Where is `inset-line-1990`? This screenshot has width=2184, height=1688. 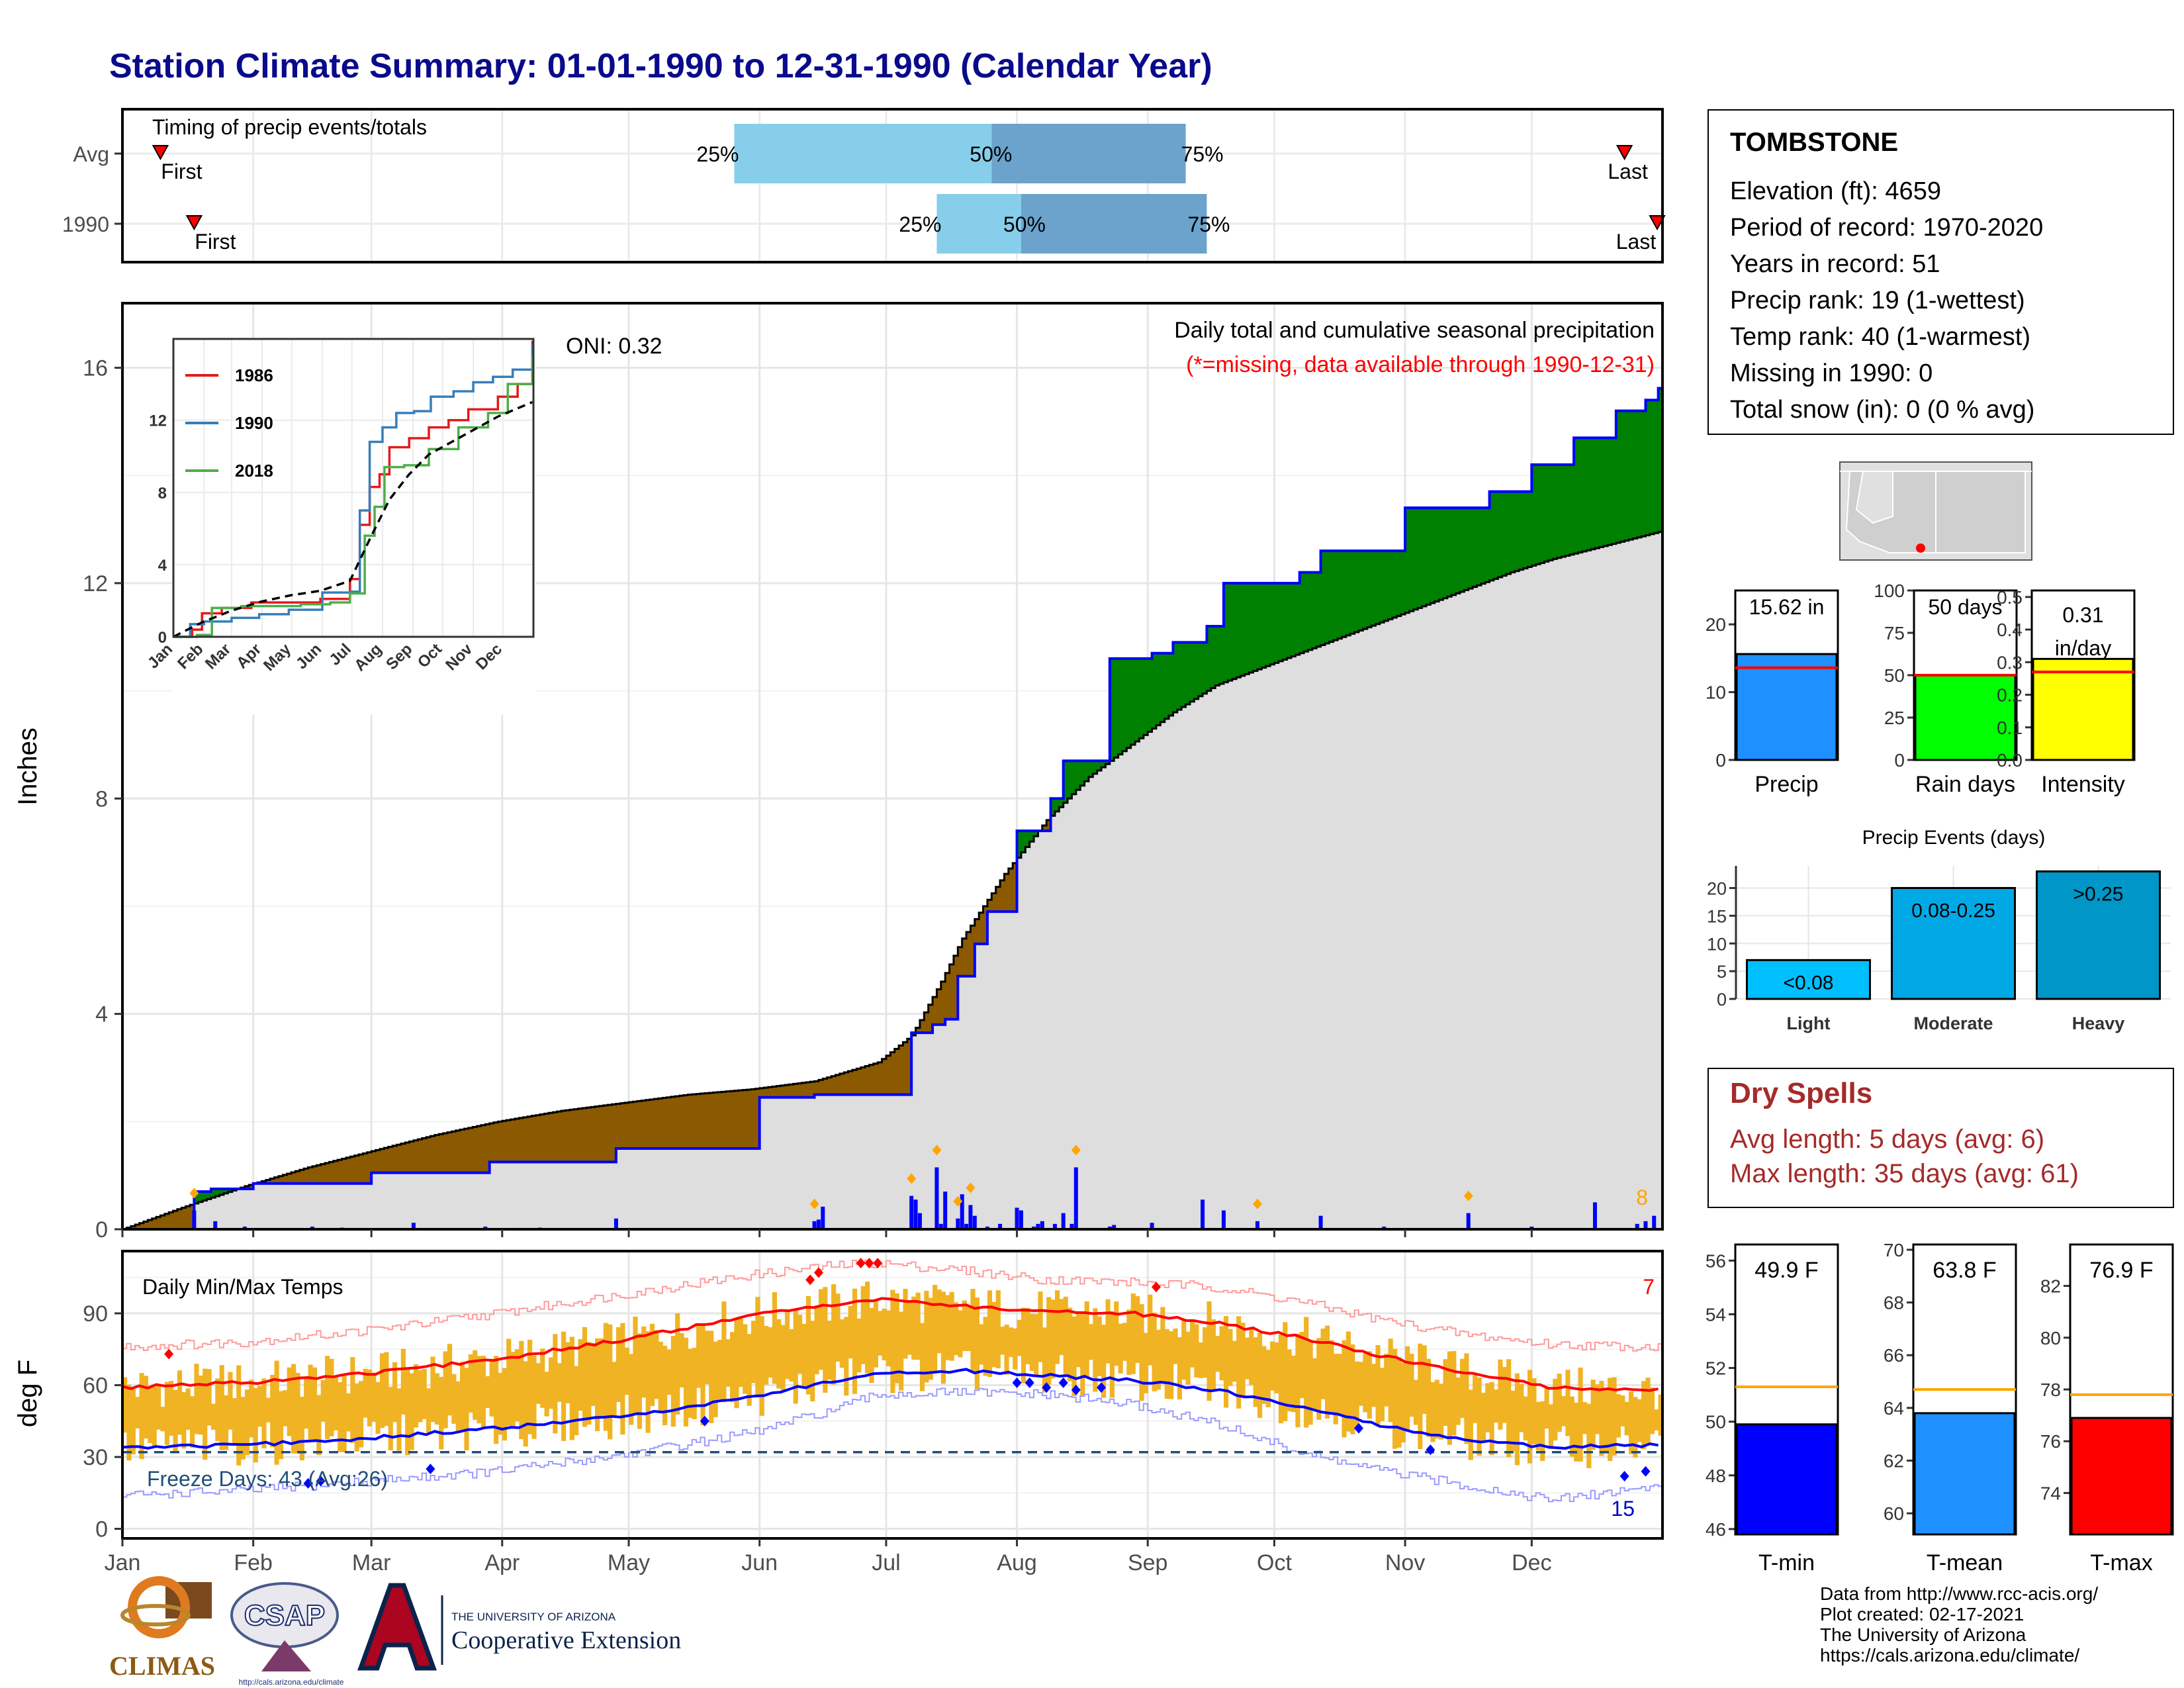 inset-line-1990 is located at coordinates (353, 491).